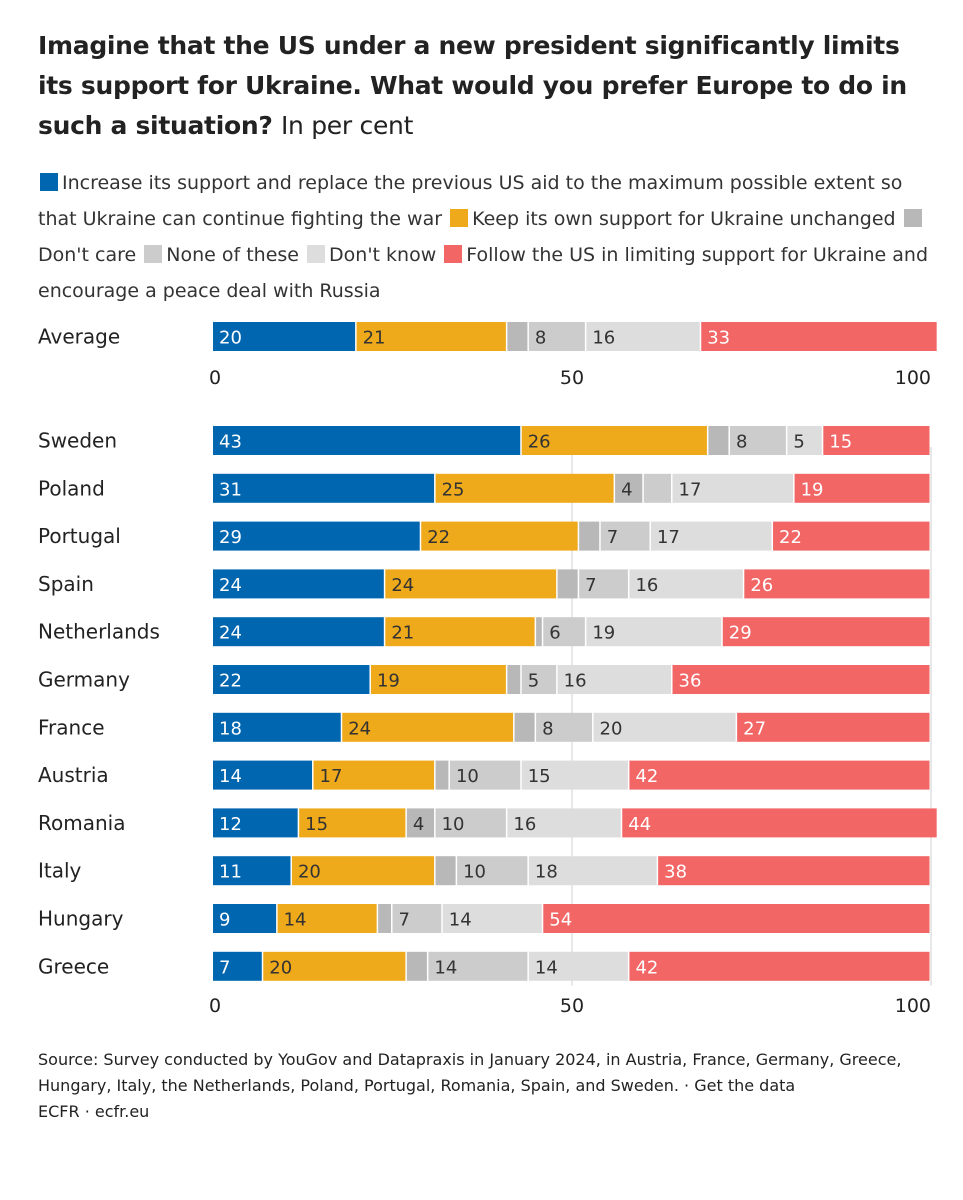 This screenshot has height=1200, width=963. What do you see at coordinates (560, 920) in the screenshot?
I see `segment-label: 54` at bounding box center [560, 920].